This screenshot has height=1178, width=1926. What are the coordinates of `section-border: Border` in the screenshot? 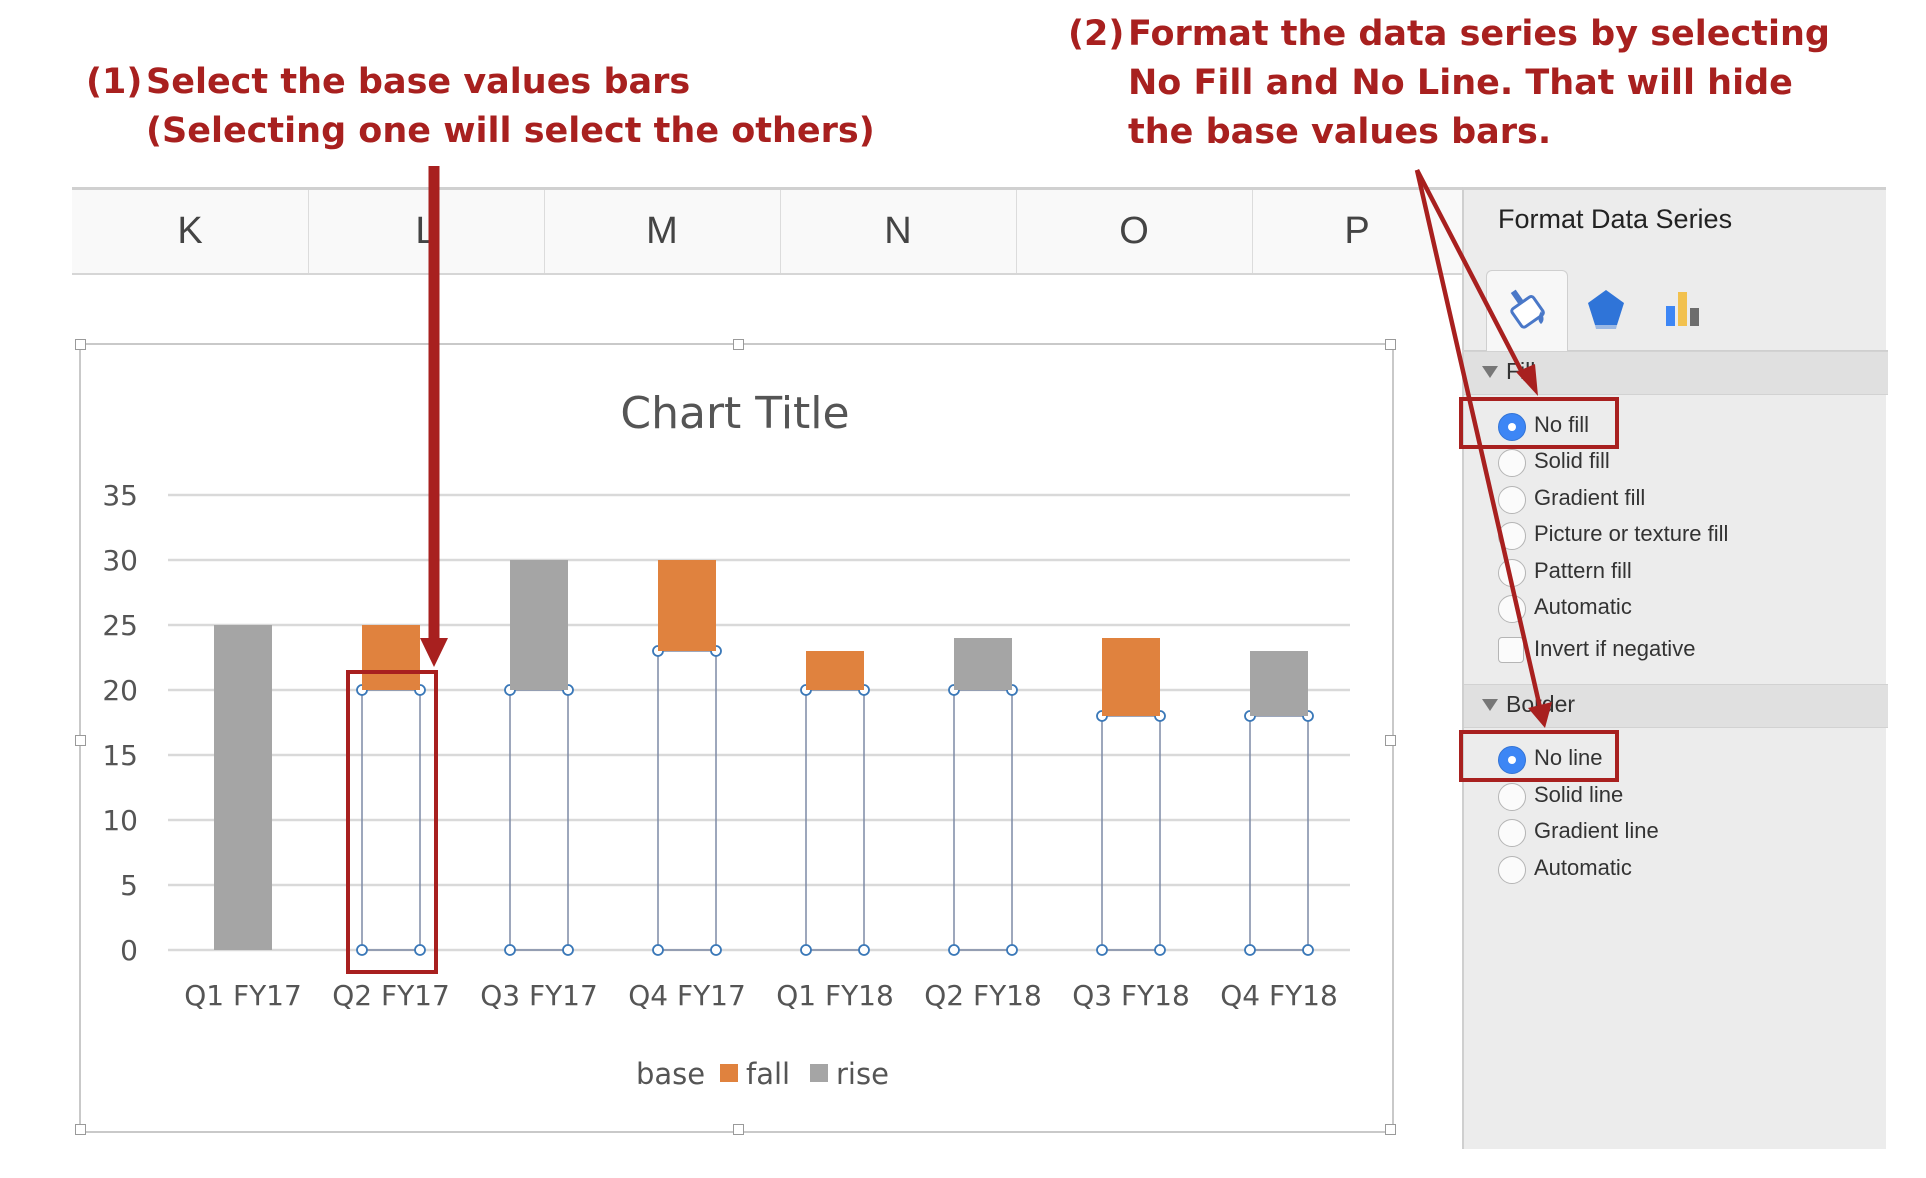 It's located at (1676, 706).